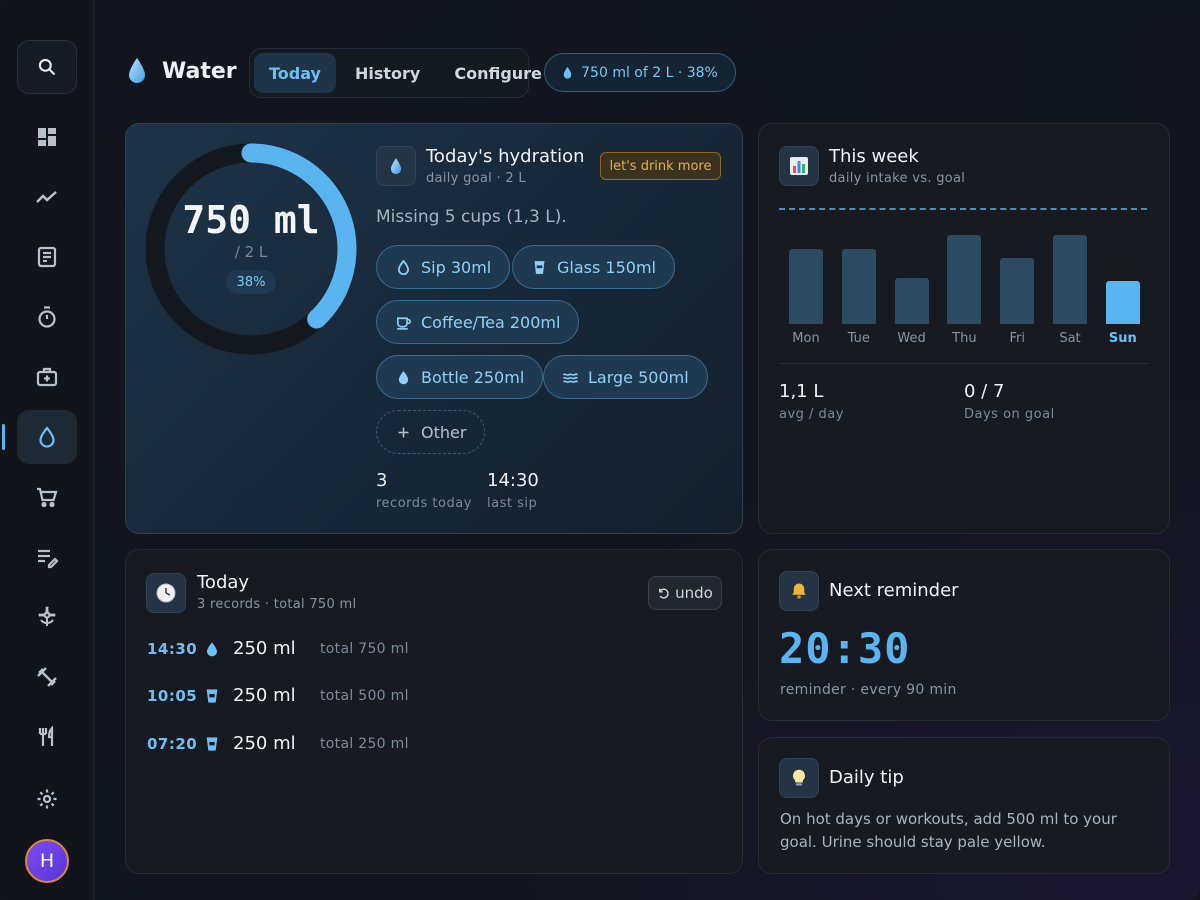 This screenshot has width=1200, height=900. I want to click on search-icon, so click(47, 67).